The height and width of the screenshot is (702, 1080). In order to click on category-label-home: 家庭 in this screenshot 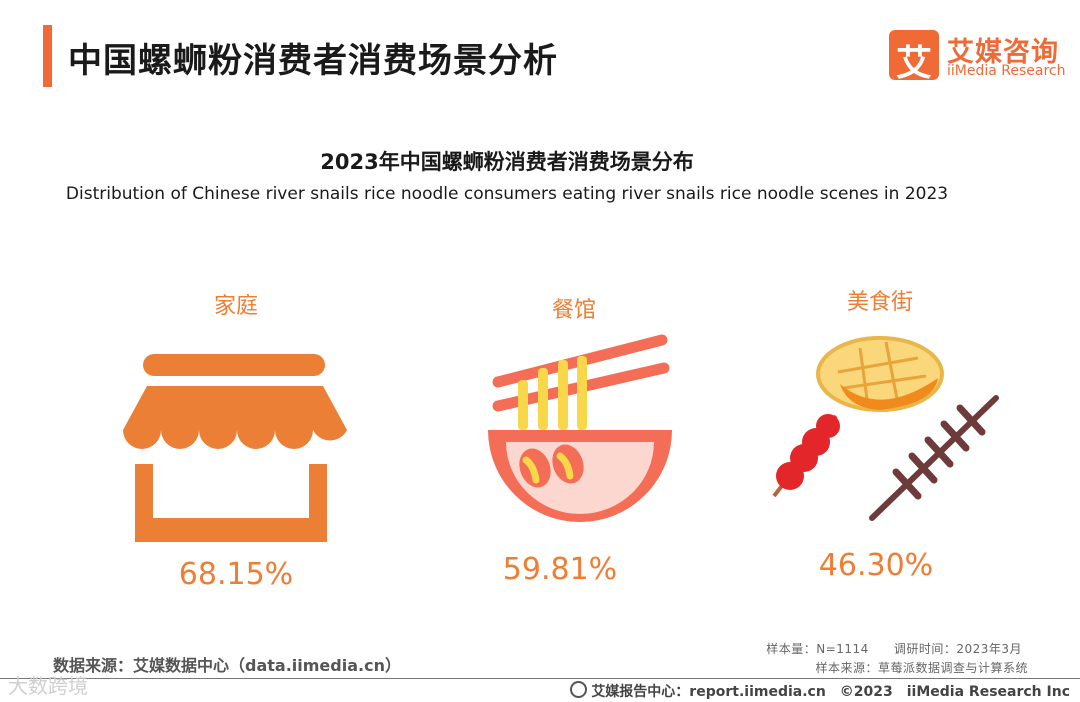, I will do `click(235, 306)`.